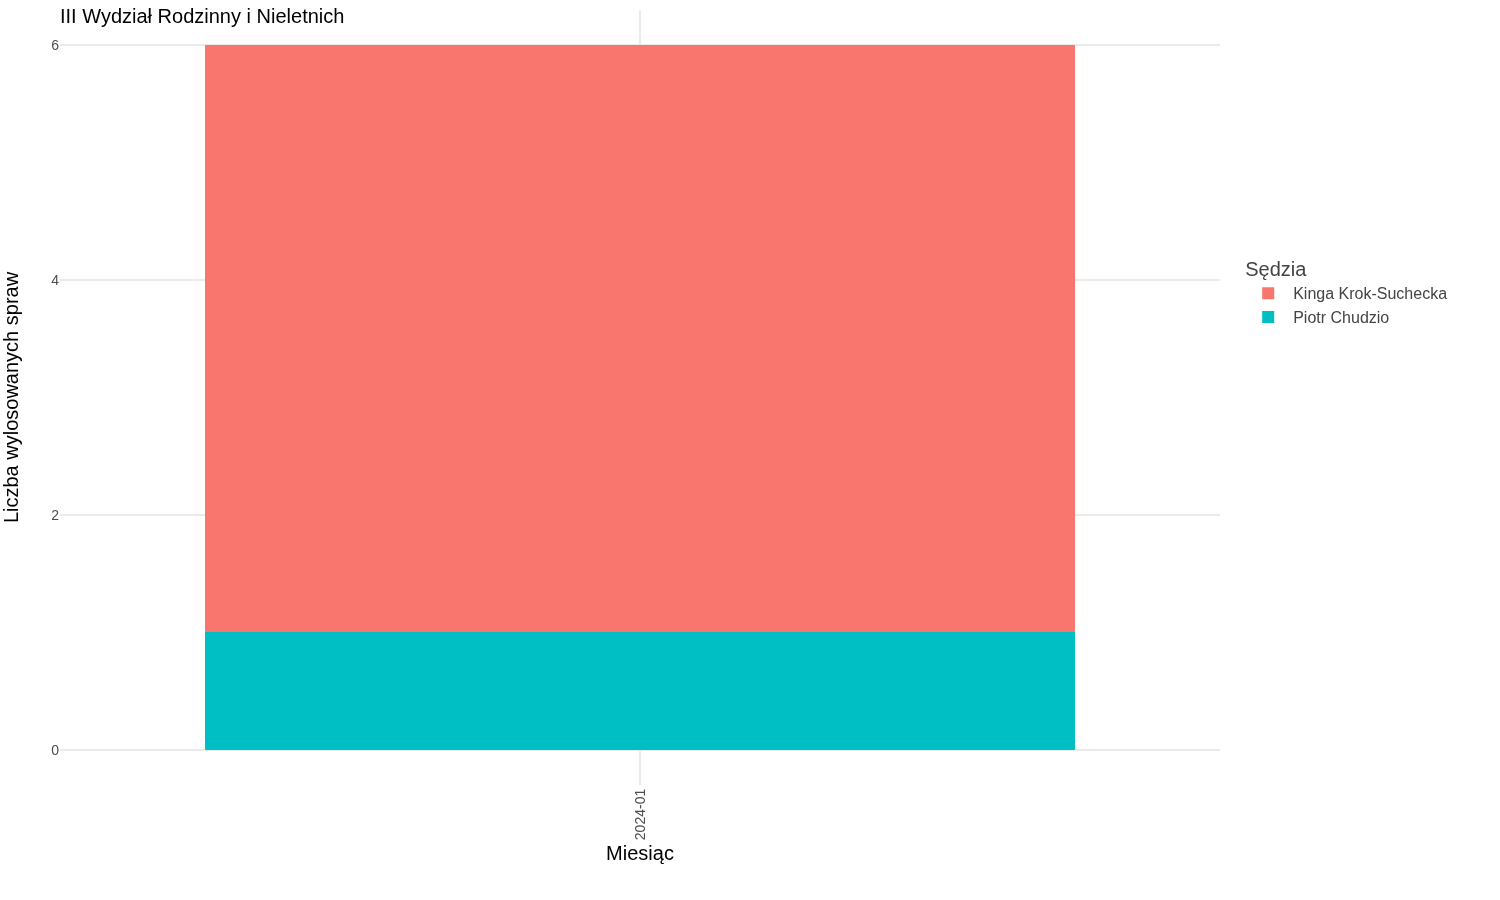 This screenshot has height=900, width=1500. What do you see at coordinates (55, 279) in the screenshot?
I see `y-tick-label: 4` at bounding box center [55, 279].